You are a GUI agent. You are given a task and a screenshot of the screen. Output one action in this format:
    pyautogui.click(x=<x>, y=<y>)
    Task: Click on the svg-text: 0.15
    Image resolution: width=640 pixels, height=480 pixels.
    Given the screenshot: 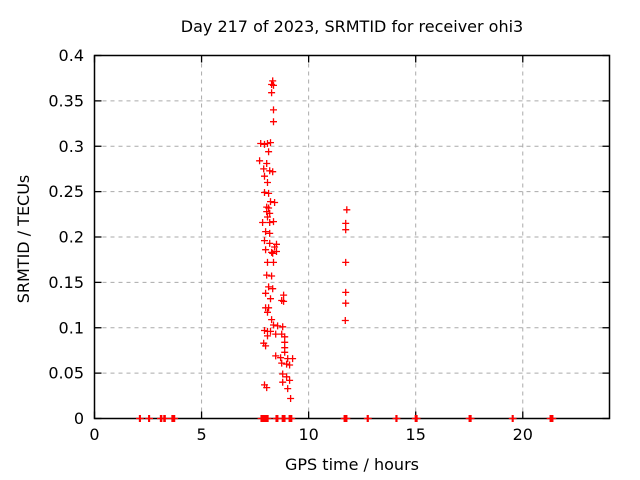 What is the action you would take?
    pyautogui.click(x=66, y=282)
    